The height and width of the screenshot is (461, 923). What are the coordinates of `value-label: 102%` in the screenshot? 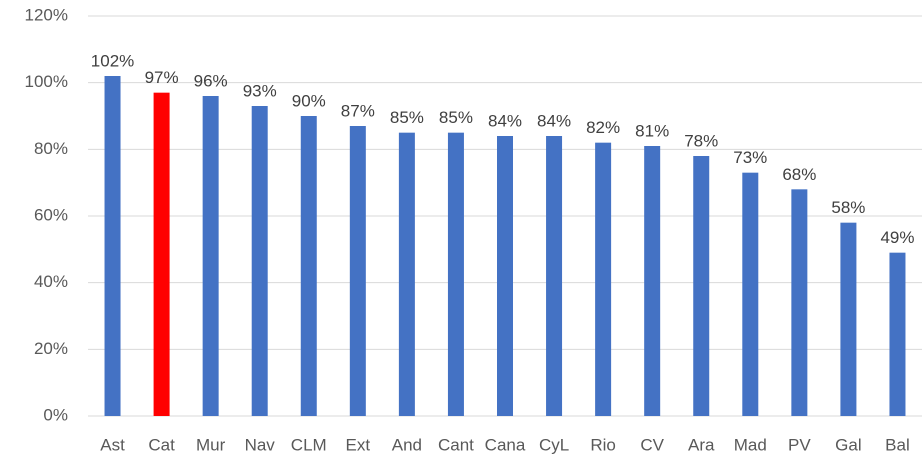 It's located at (112, 60).